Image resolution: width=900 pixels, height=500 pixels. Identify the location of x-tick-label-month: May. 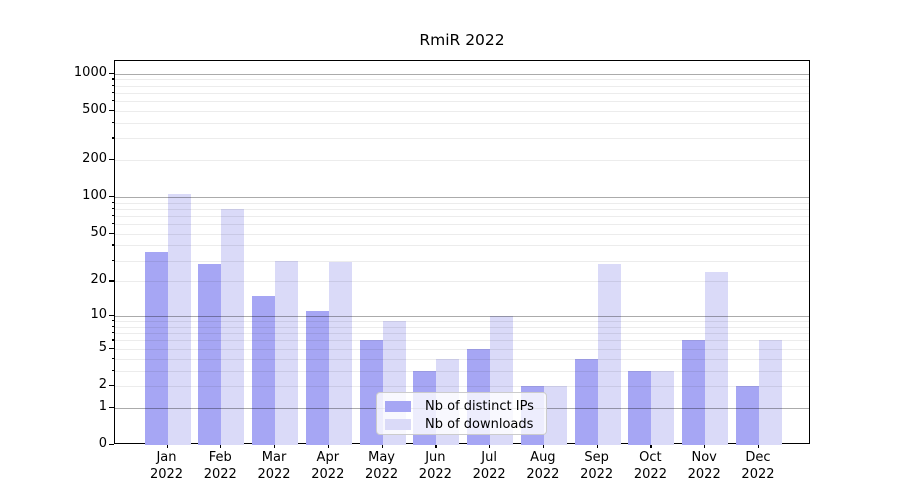
(382, 457).